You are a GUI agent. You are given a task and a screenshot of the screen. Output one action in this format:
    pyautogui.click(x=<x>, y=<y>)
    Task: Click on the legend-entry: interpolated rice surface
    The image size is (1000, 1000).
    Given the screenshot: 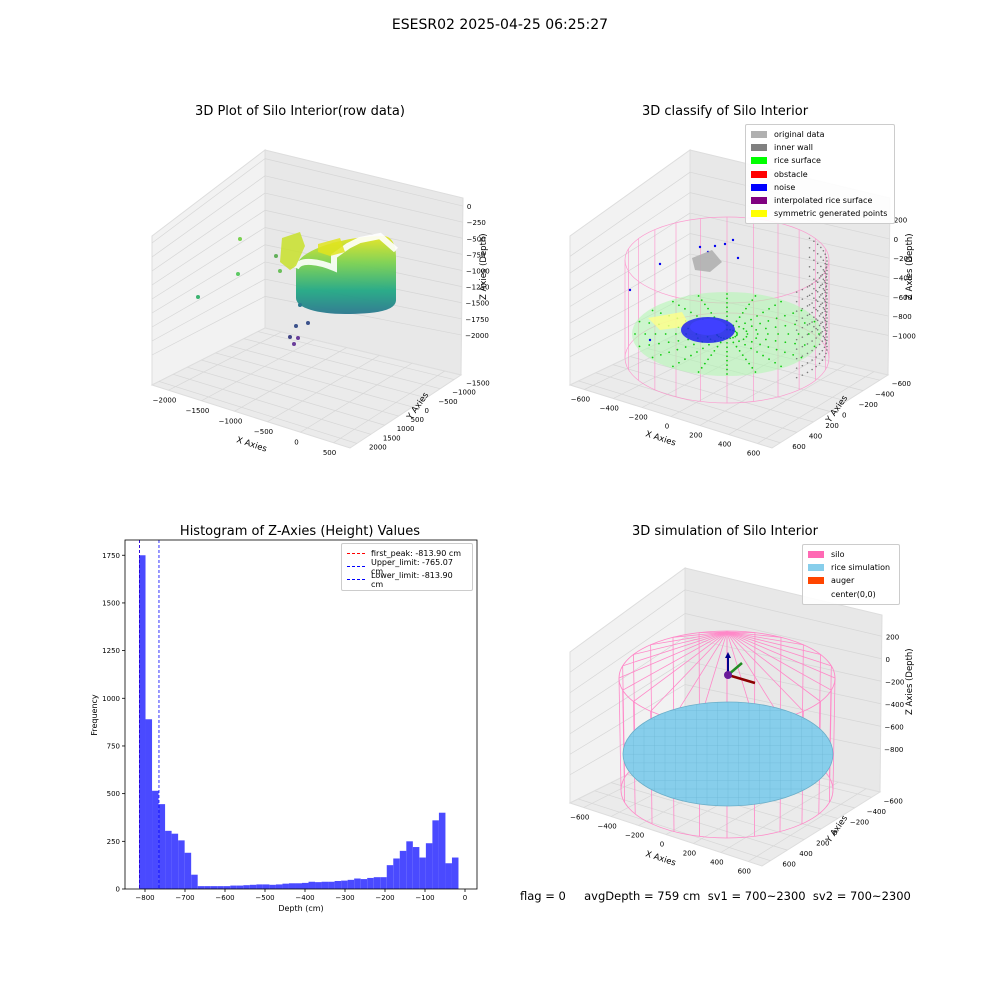 What is the action you would take?
    pyautogui.click(x=820, y=200)
    